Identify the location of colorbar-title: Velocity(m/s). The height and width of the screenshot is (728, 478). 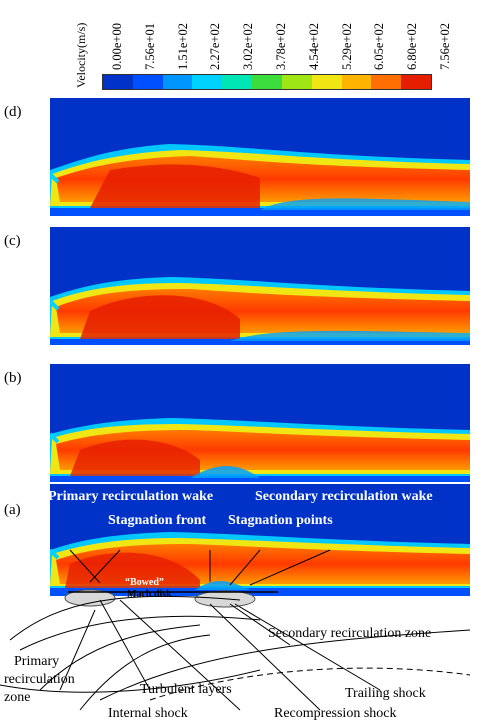
(64, 46).